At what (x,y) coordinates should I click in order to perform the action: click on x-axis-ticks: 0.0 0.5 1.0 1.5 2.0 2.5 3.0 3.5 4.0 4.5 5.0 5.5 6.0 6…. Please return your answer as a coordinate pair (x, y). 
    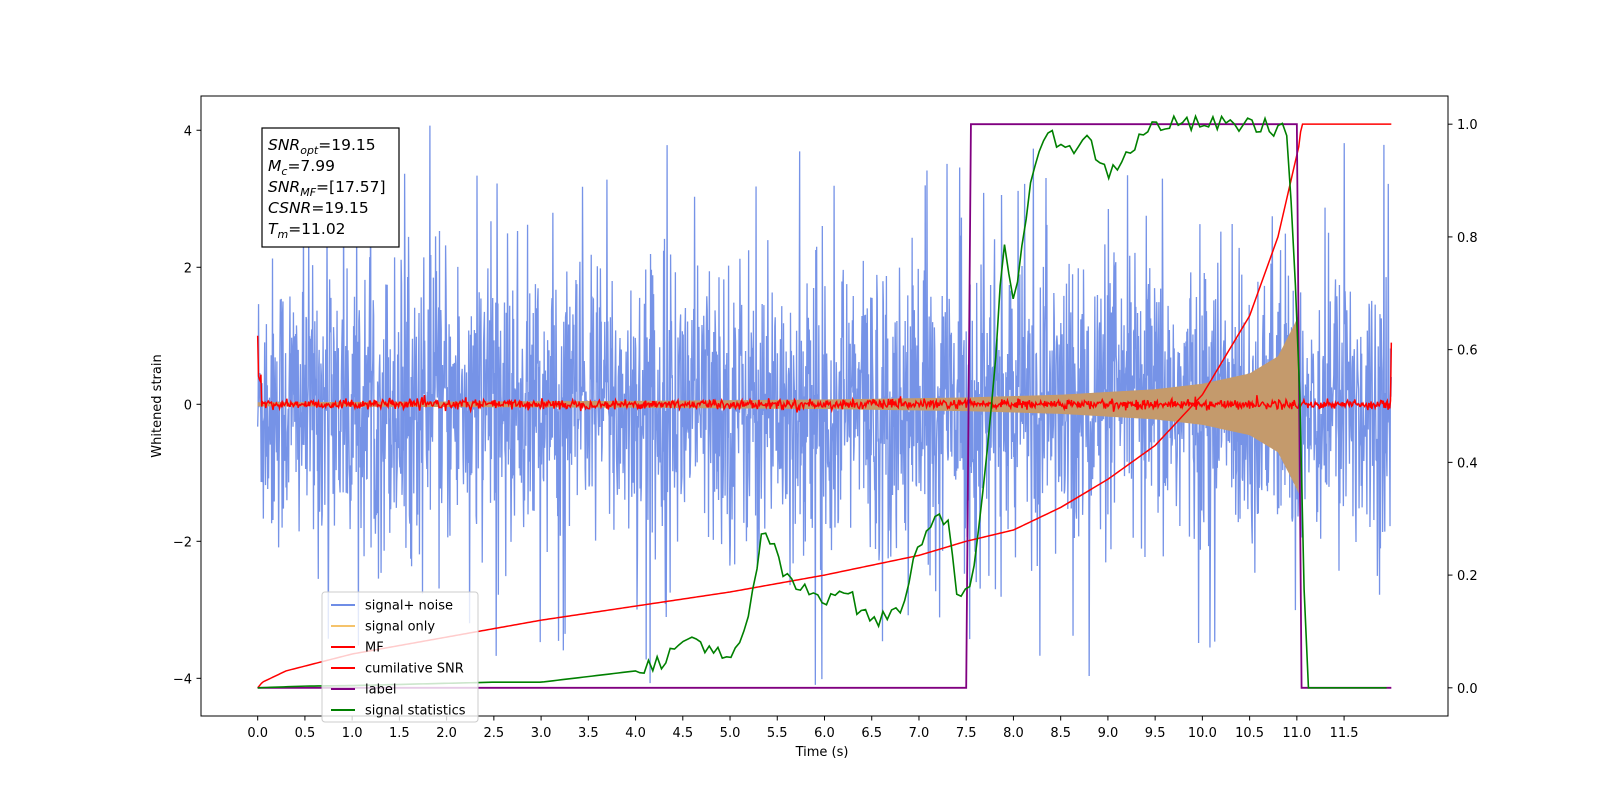
    Looking at the image, I should click on (803, 728).